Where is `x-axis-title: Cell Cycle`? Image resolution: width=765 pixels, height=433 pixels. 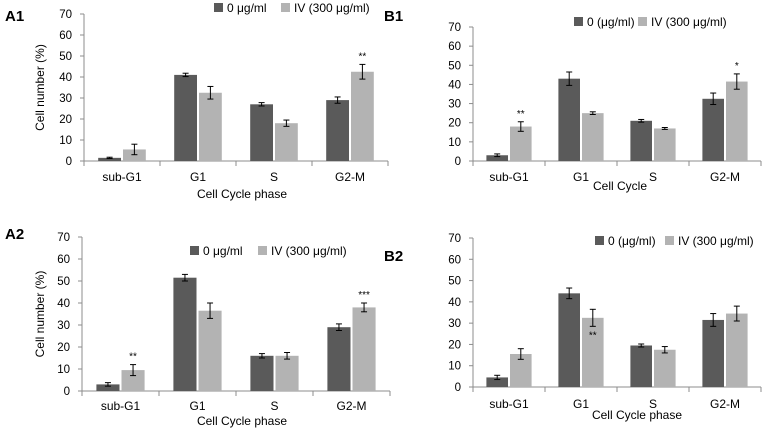 x-axis-title: Cell Cycle is located at coordinates (620, 186).